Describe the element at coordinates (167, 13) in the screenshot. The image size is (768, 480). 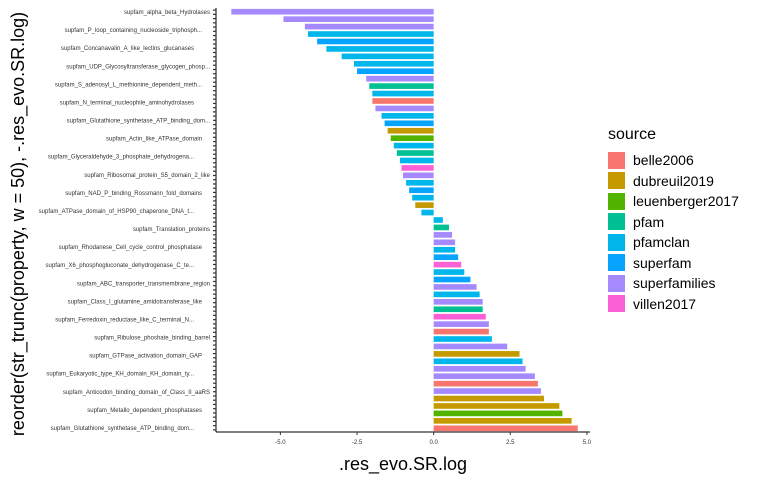
I see `y-tick-label: supfam_alpha_beta_Hydrolases` at that location.